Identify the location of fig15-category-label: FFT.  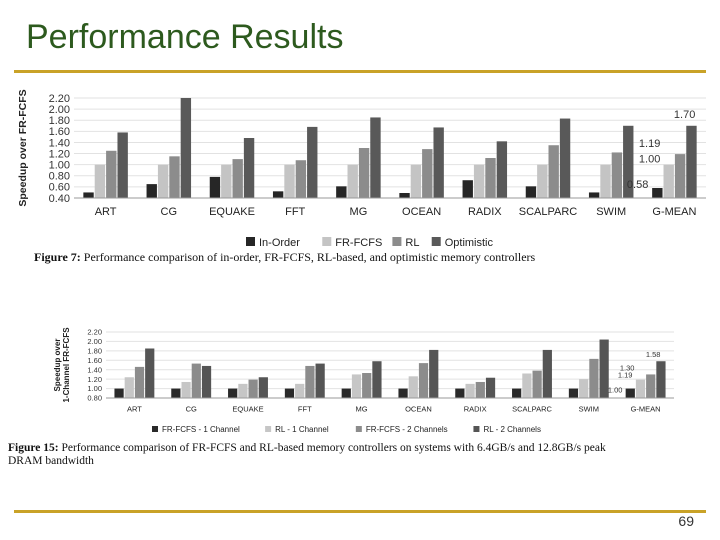
(305, 409).